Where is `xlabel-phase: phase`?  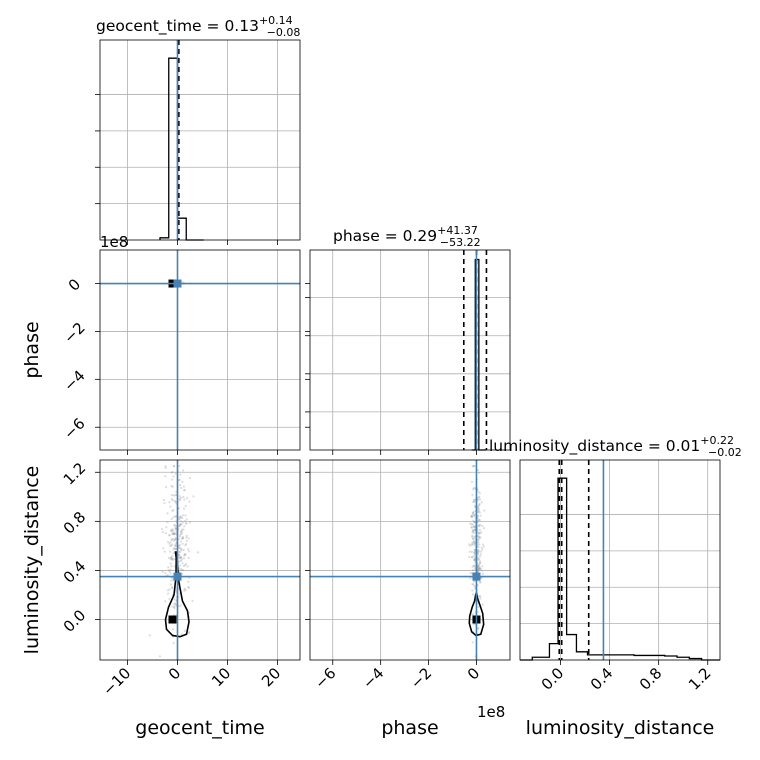
xlabel-phase: phase is located at coordinates (409, 728).